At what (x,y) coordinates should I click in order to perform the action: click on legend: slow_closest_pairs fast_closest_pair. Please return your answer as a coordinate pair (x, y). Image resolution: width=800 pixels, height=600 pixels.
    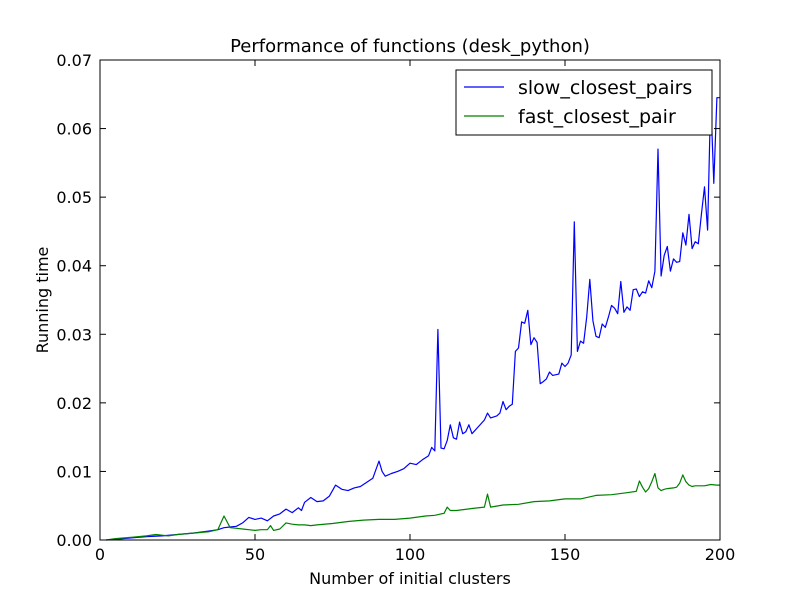
    Looking at the image, I should click on (584, 102).